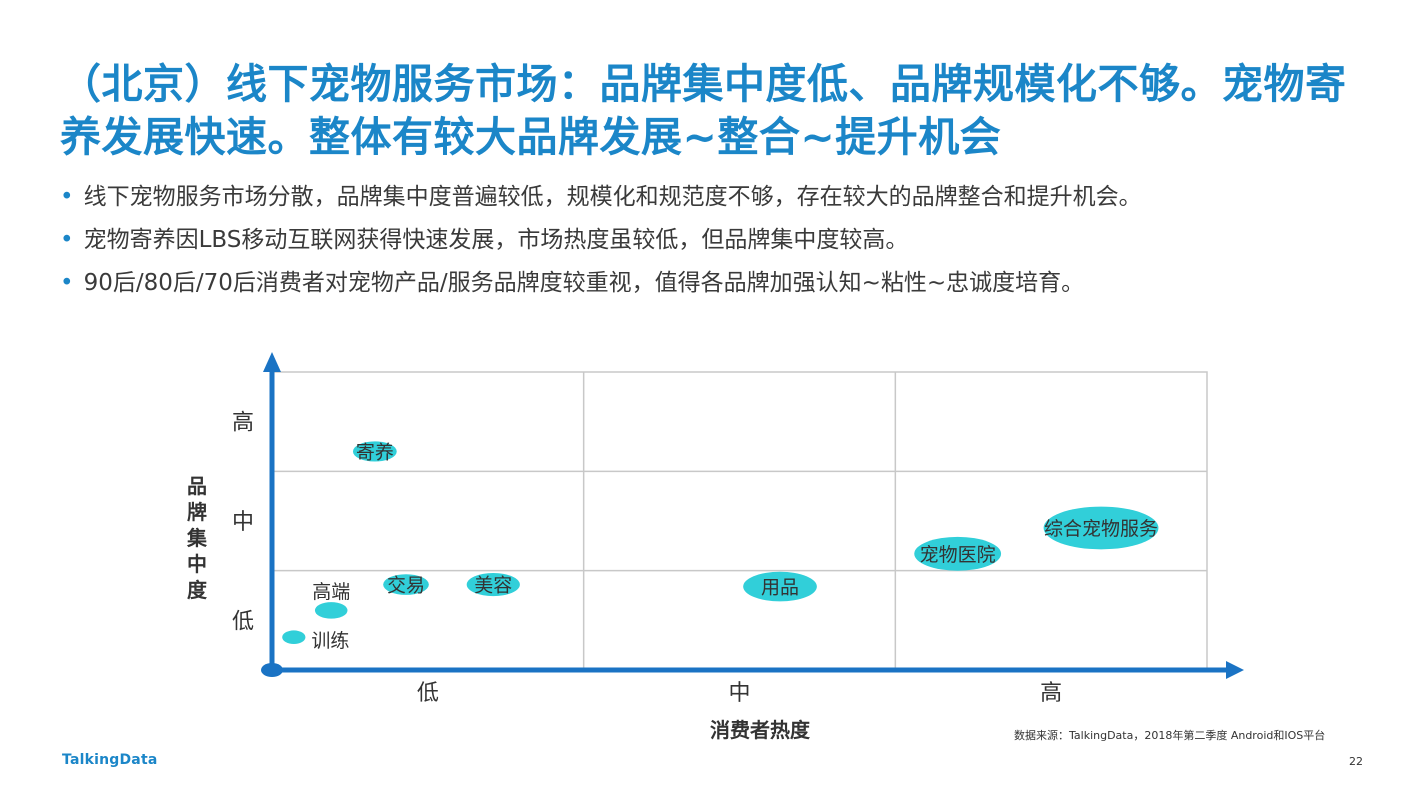 The width and height of the screenshot is (1421, 799). Describe the element at coordinates (496, 240) in the screenshot. I see `bullet-text: 宠物寄养因LBS移动互联网获得快速发展，市场热度虽较低，但品牌集中度较高。` at that location.